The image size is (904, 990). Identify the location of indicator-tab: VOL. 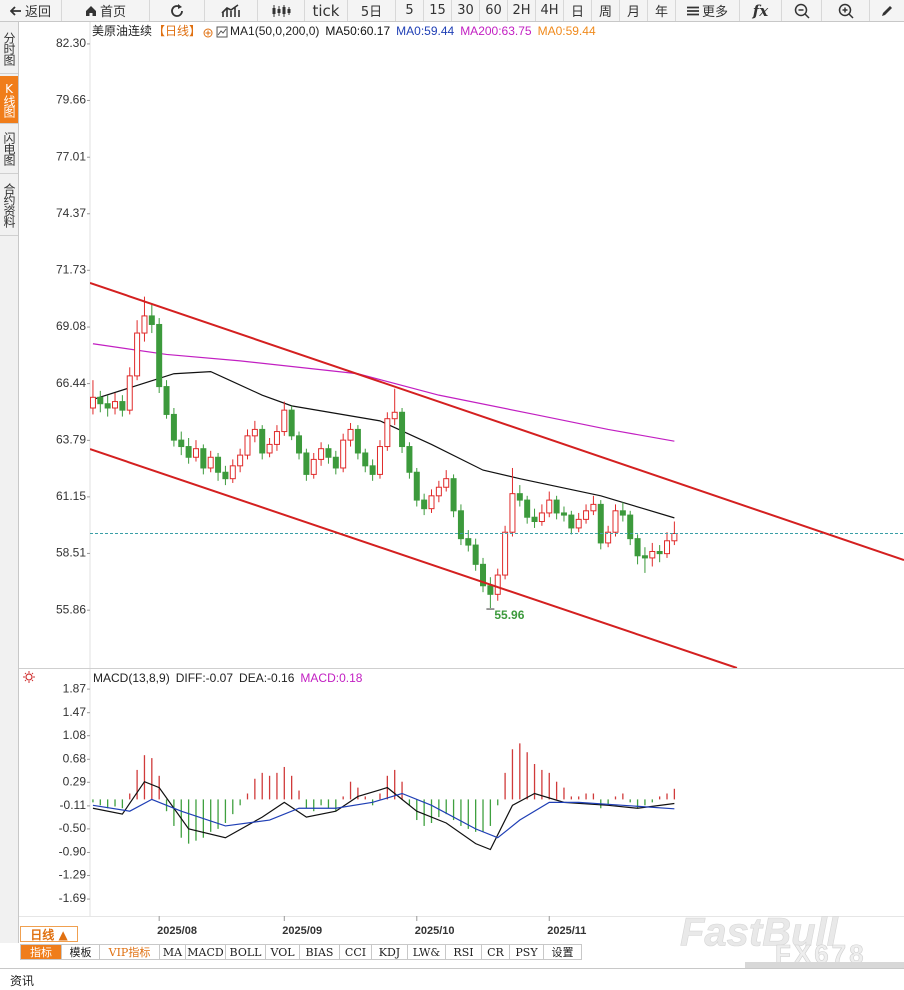
(283, 952).